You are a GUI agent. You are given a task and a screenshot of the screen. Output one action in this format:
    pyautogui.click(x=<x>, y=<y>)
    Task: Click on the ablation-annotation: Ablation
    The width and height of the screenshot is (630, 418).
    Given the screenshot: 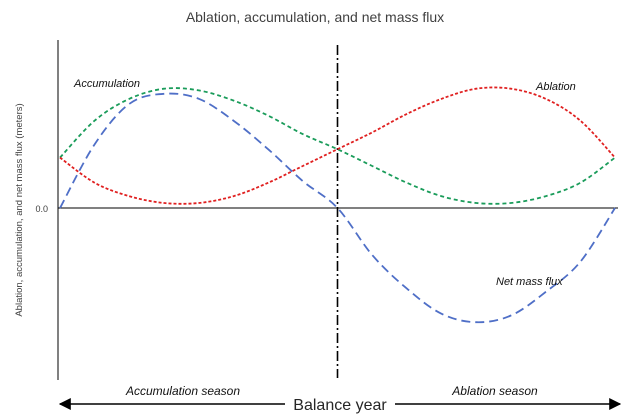 What is the action you would take?
    pyautogui.click(x=555, y=87)
    